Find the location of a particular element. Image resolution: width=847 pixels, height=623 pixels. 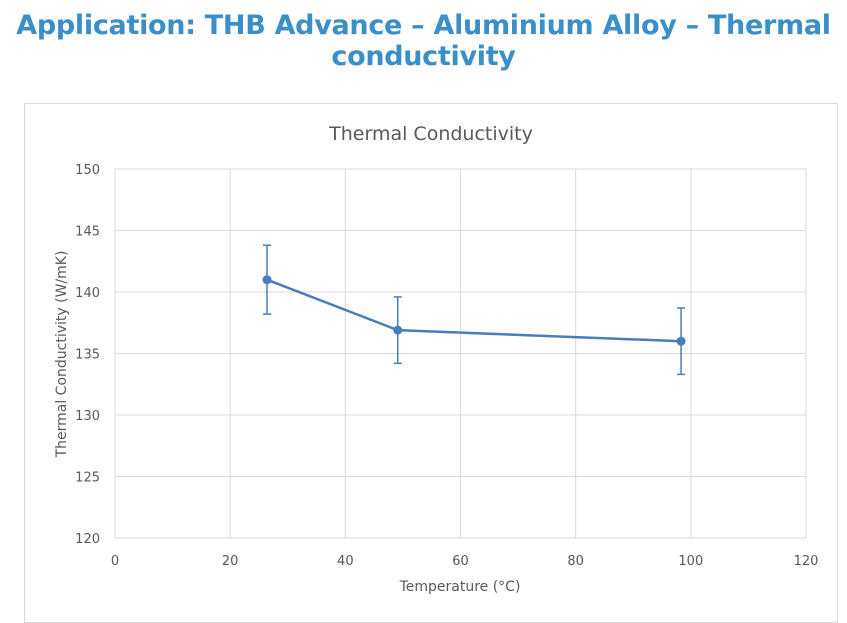

series-line is located at coordinates (474, 310).